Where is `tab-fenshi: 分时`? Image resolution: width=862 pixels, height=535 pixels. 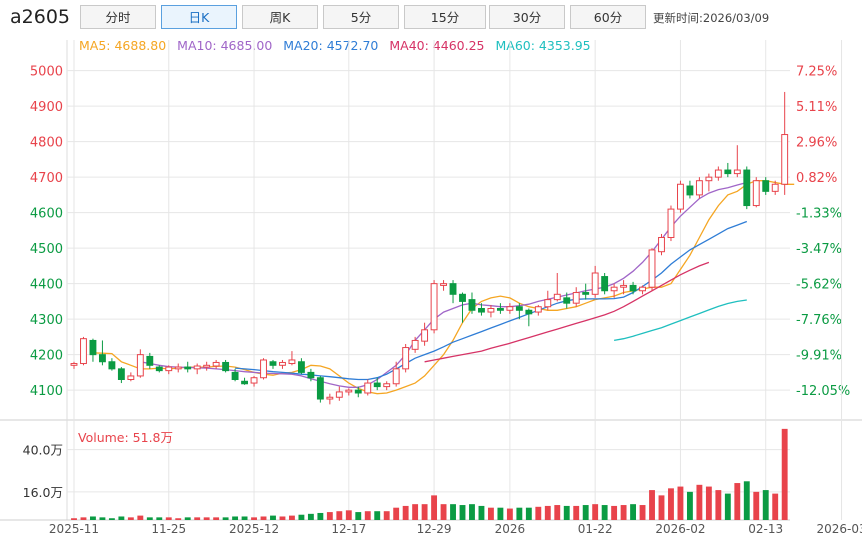 tab-fenshi: 分时 is located at coordinates (118, 17).